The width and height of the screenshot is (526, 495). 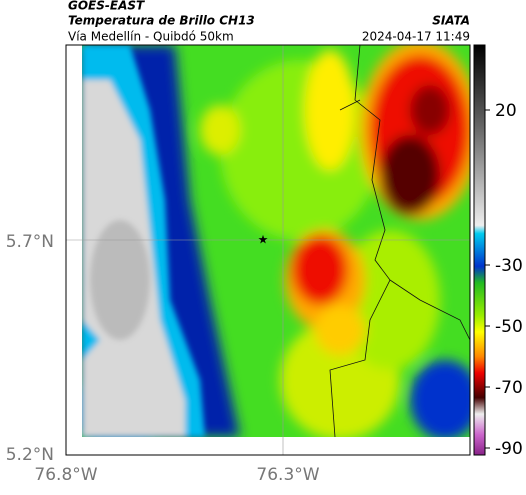 I want to click on colorbar-label: 20, so click(x=506, y=111).